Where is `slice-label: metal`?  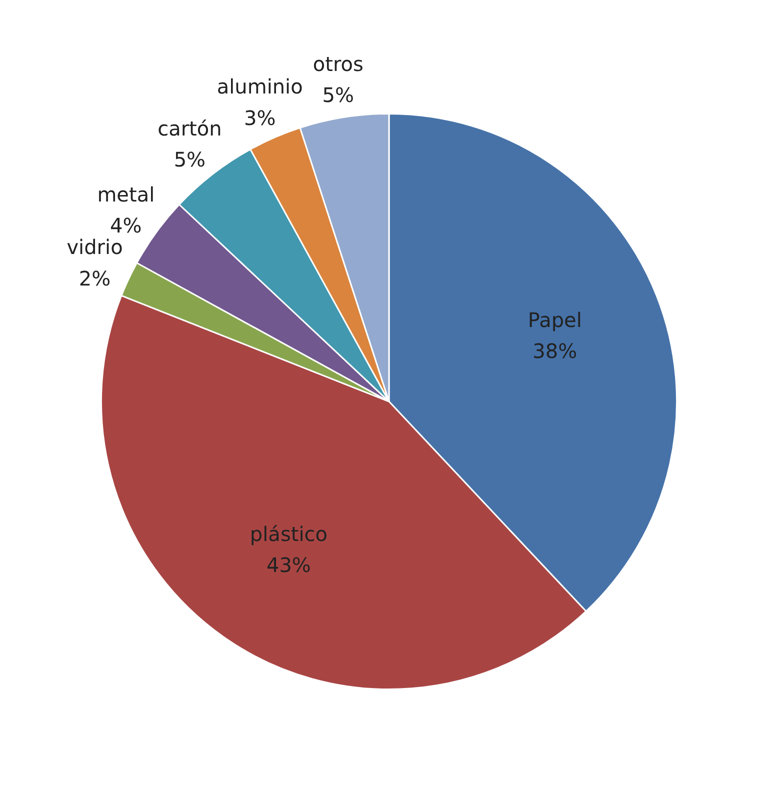
slice-label: metal is located at coordinates (126, 194).